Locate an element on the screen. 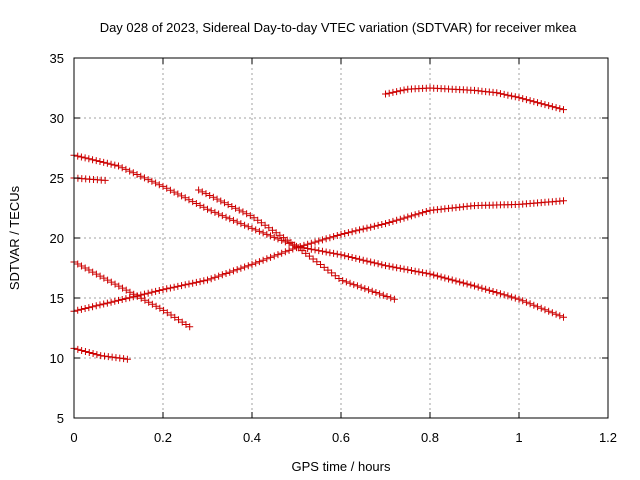  y-tick-label: 30 is located at coordinates (57, 118).